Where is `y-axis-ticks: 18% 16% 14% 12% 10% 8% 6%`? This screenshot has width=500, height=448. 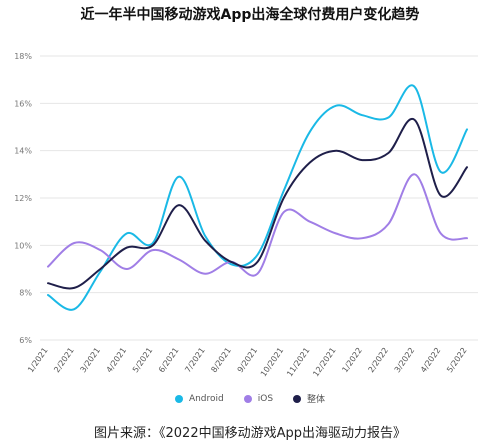
y-axis-ticks: 18% 16% 14% 12% 10% 8% 6% is located at coordinates (23, 198).